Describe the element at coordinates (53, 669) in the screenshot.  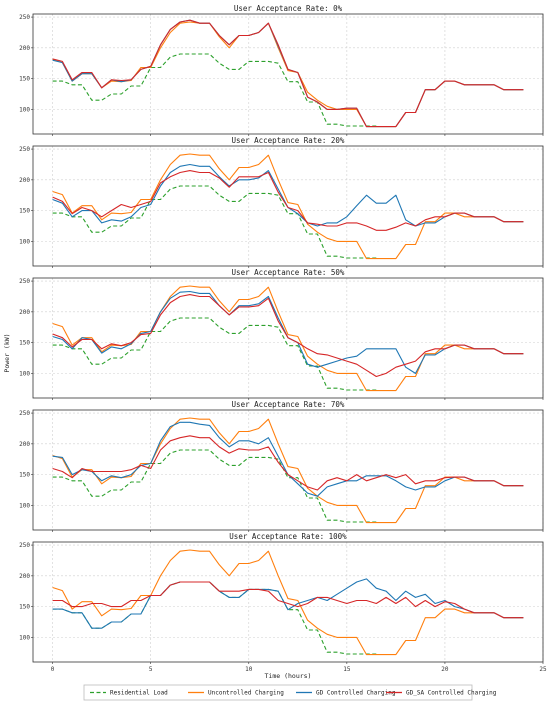
I see `x-tick-label: 0` at that location.